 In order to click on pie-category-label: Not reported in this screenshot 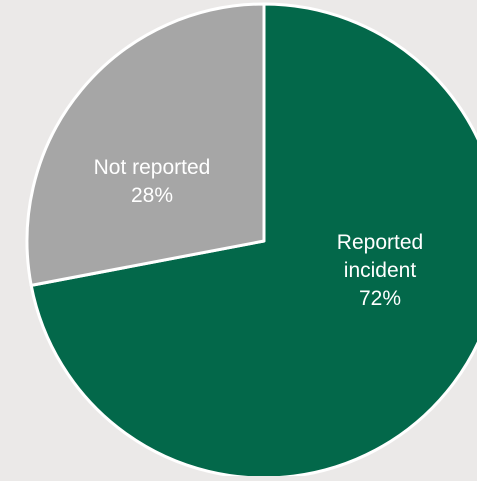, I will do `click(152, 167)`.